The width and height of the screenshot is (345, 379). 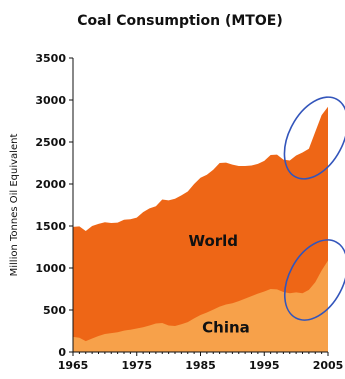 I want to click on y-tick-label: 1000, so click(x=50, y=268).